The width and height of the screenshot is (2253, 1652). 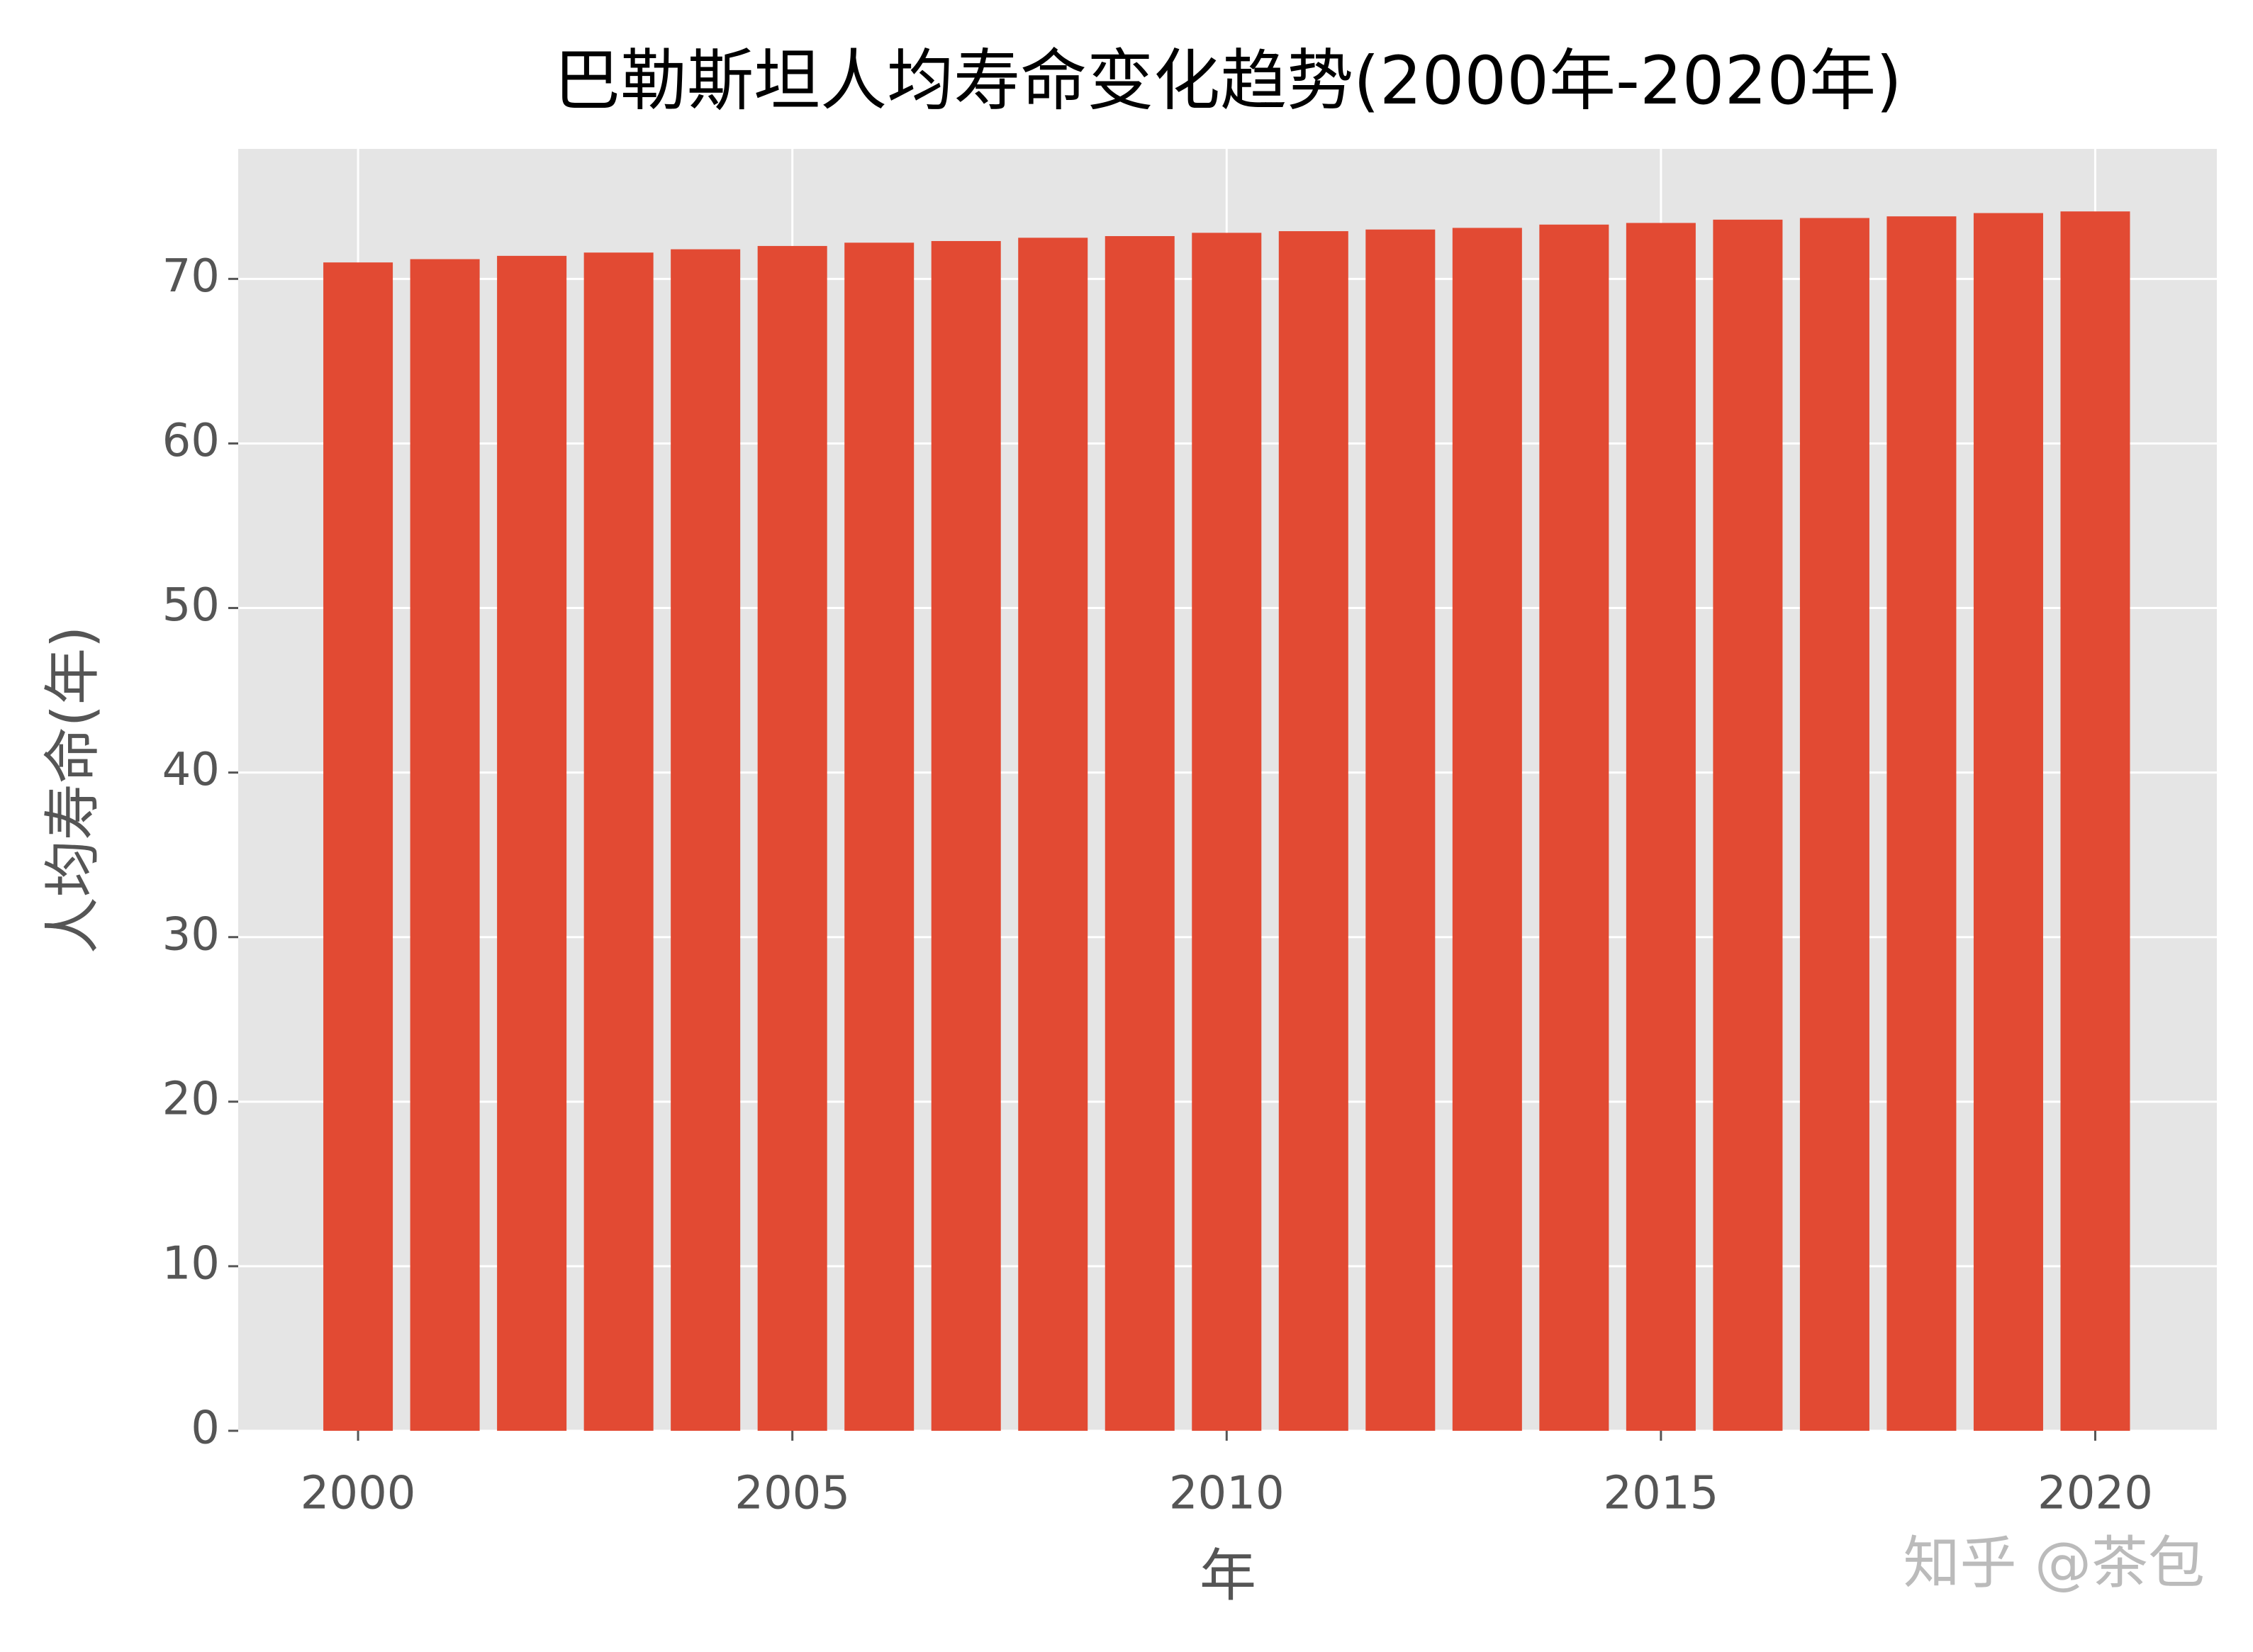 I want to click on y-axis-label: 人均寿命(年), so click(x=73, y=790).